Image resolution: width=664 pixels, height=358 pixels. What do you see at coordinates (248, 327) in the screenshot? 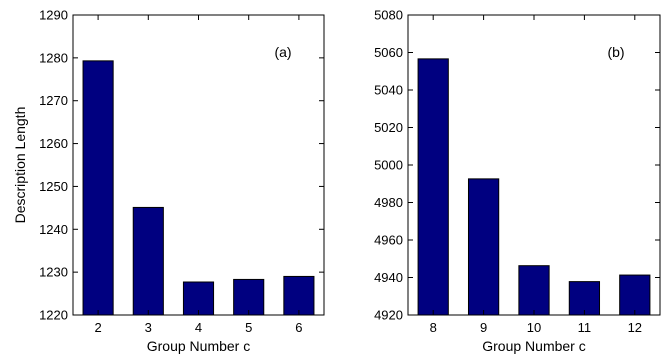
I see `x-tick-label: 5` at bounding box center [248, 327].